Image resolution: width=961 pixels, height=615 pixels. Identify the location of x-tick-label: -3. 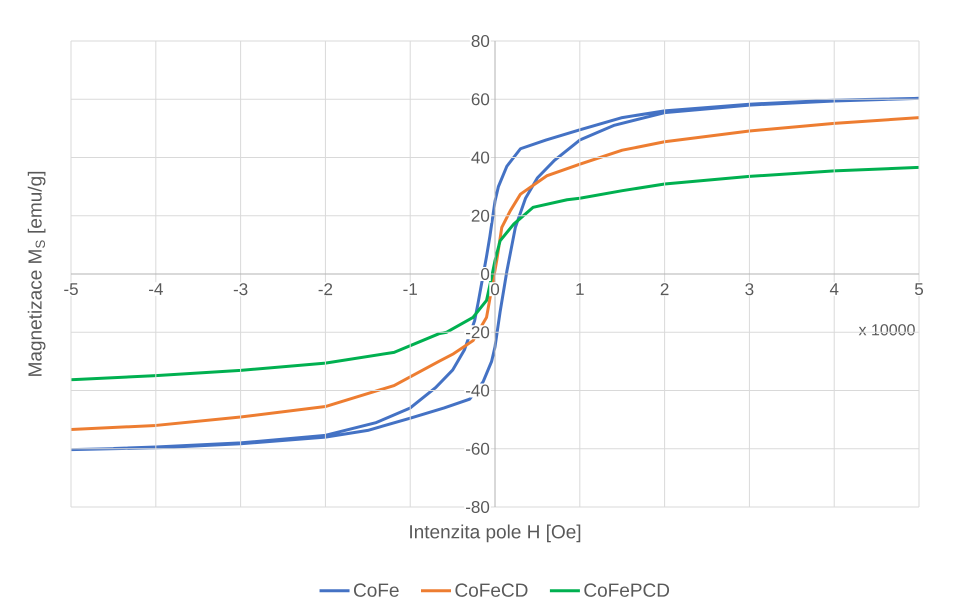
(241, 289).